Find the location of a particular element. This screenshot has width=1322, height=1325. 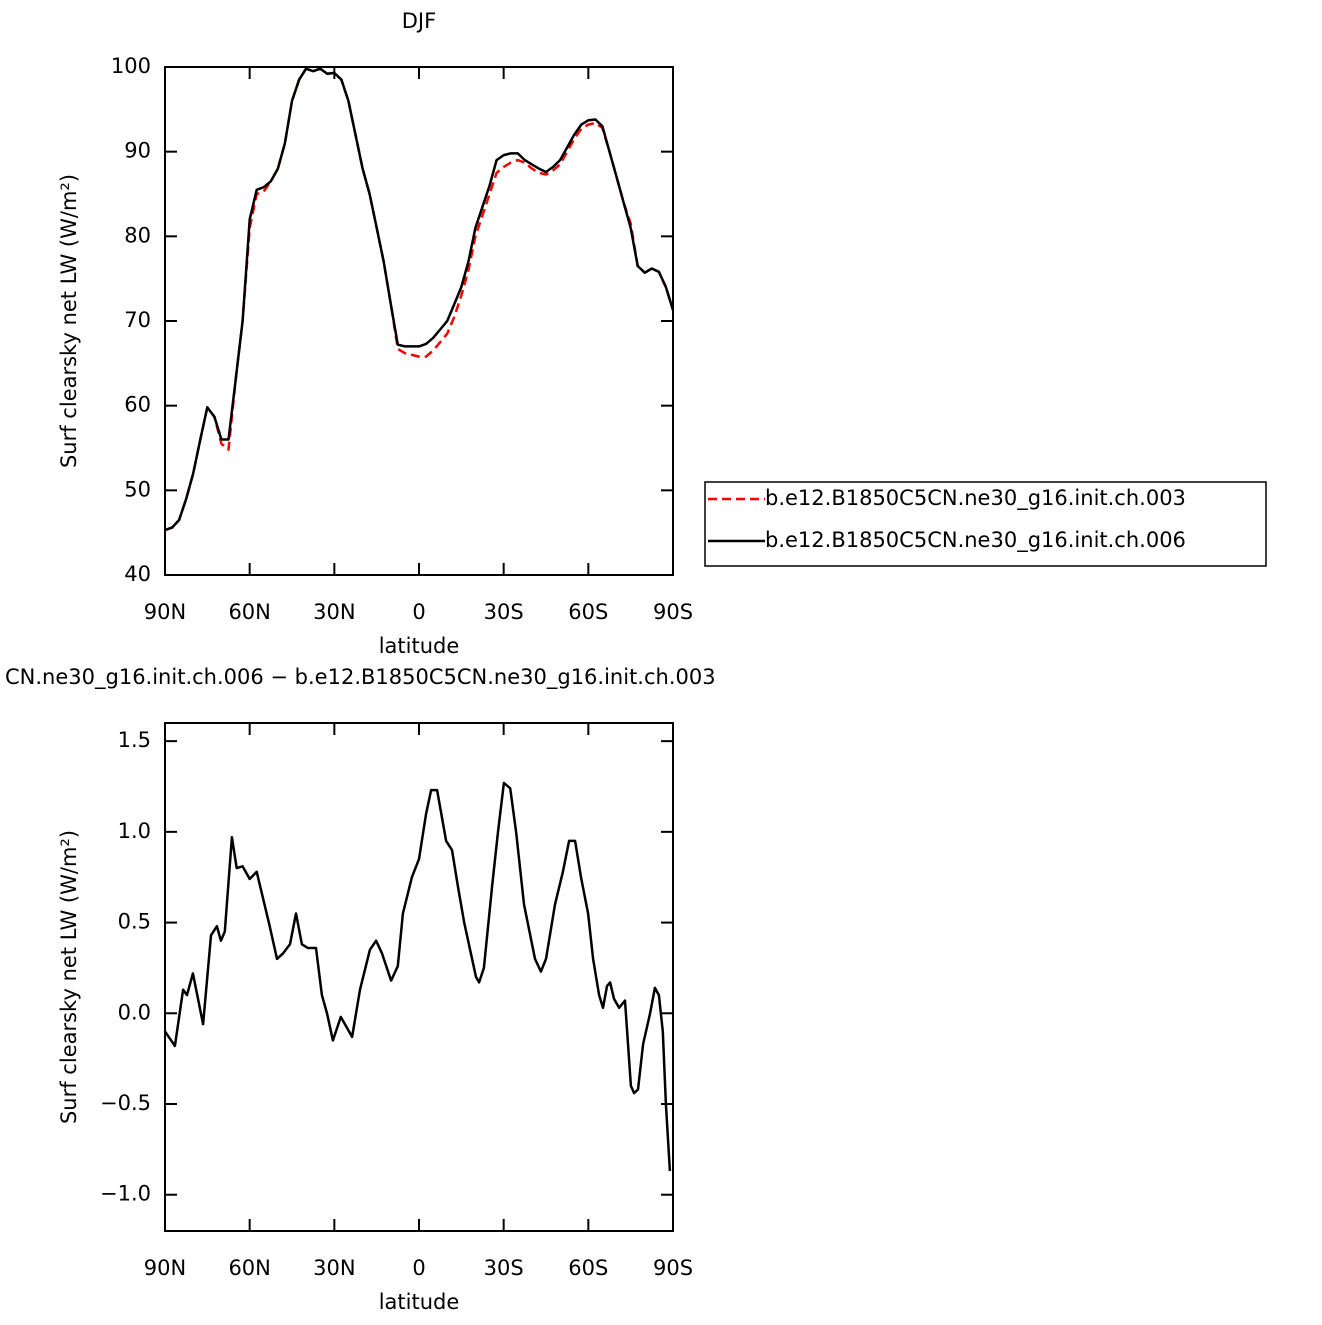

legend-box is located at coordinates (985, 524).